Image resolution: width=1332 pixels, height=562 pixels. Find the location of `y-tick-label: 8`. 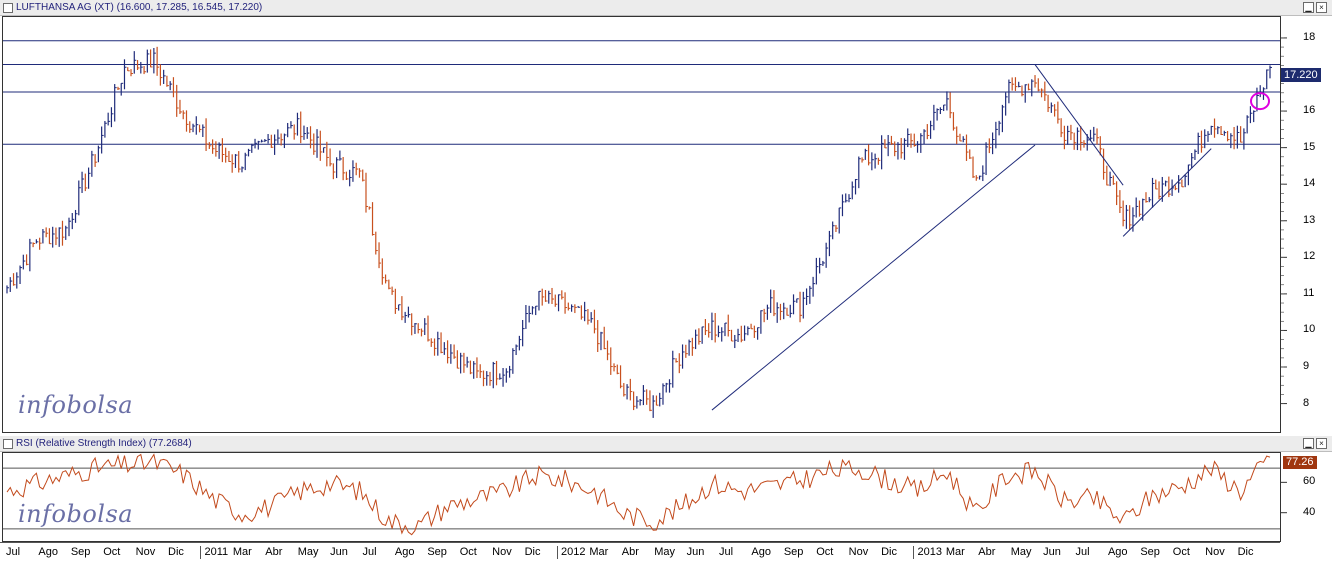

y-tick-label: 8 is located at coordinates (1306, 402).